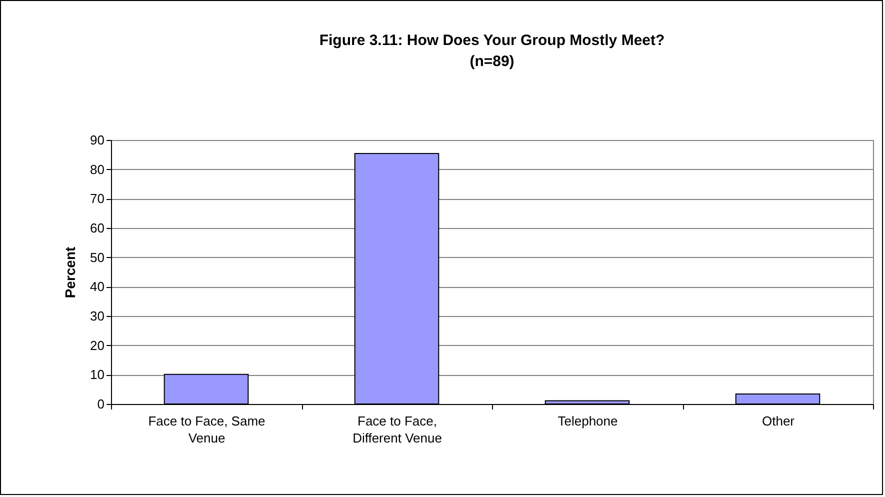  Describe the element at coordinates (97, 169) in the screenshot. I see `y-tick-label: 80` at that location.